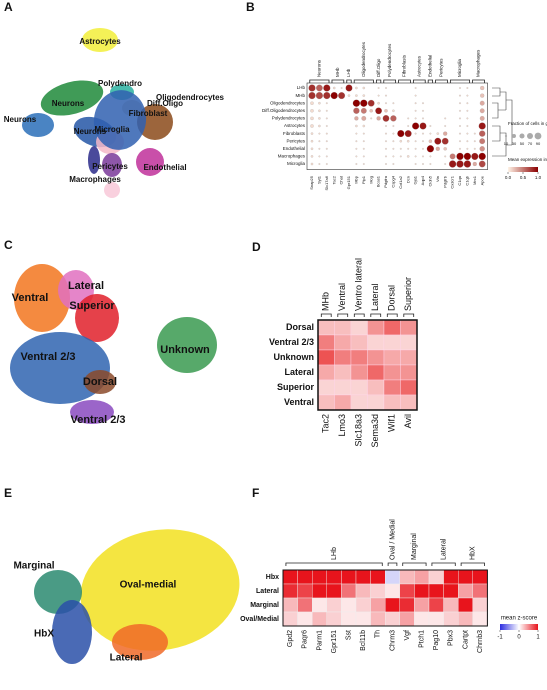 This screenshot has height=690, width=547. I want to click on gene-label: Mog, so click(370, 180).